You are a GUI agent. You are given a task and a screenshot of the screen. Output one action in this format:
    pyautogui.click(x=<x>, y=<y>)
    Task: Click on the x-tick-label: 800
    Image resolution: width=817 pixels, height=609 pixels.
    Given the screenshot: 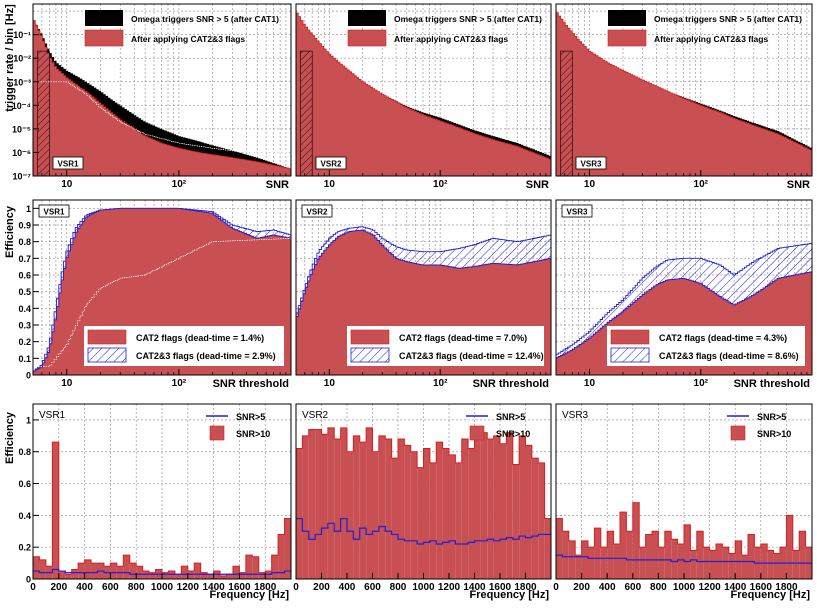 What is the action you would take?
    pyautogui.click(x=658, y=587)
    